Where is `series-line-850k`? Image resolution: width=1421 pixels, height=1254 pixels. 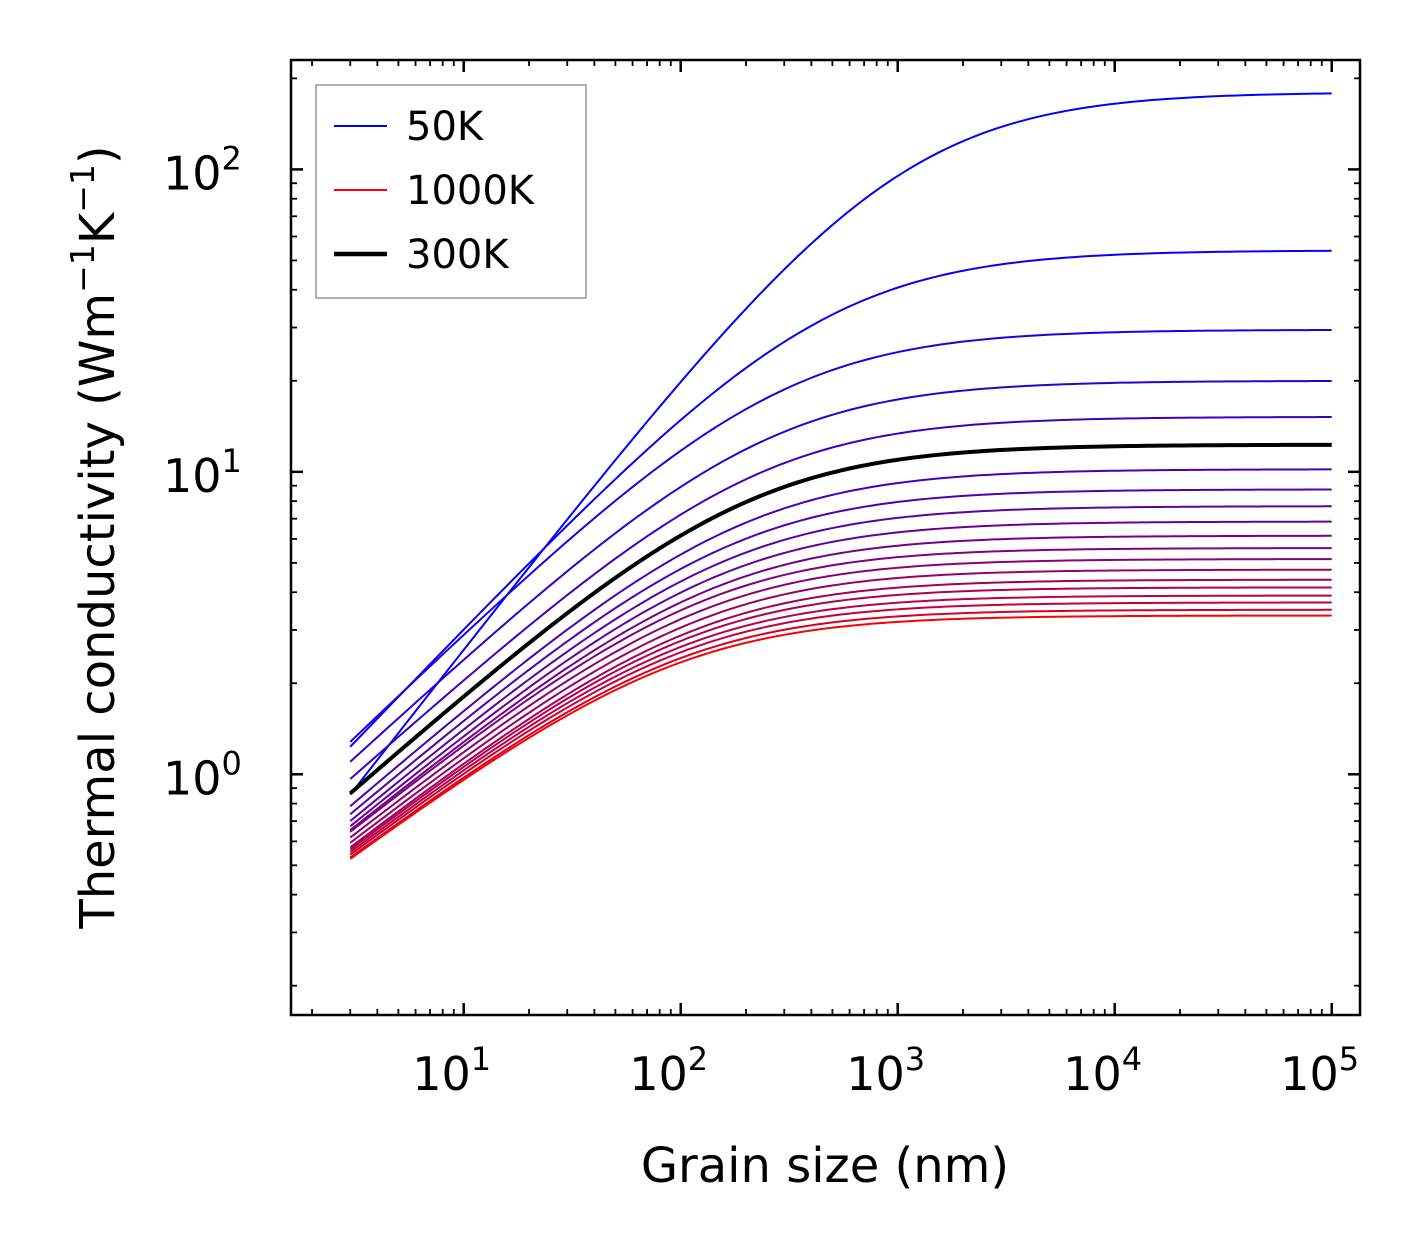
series-line-850k is located at coordinates (840, 723).